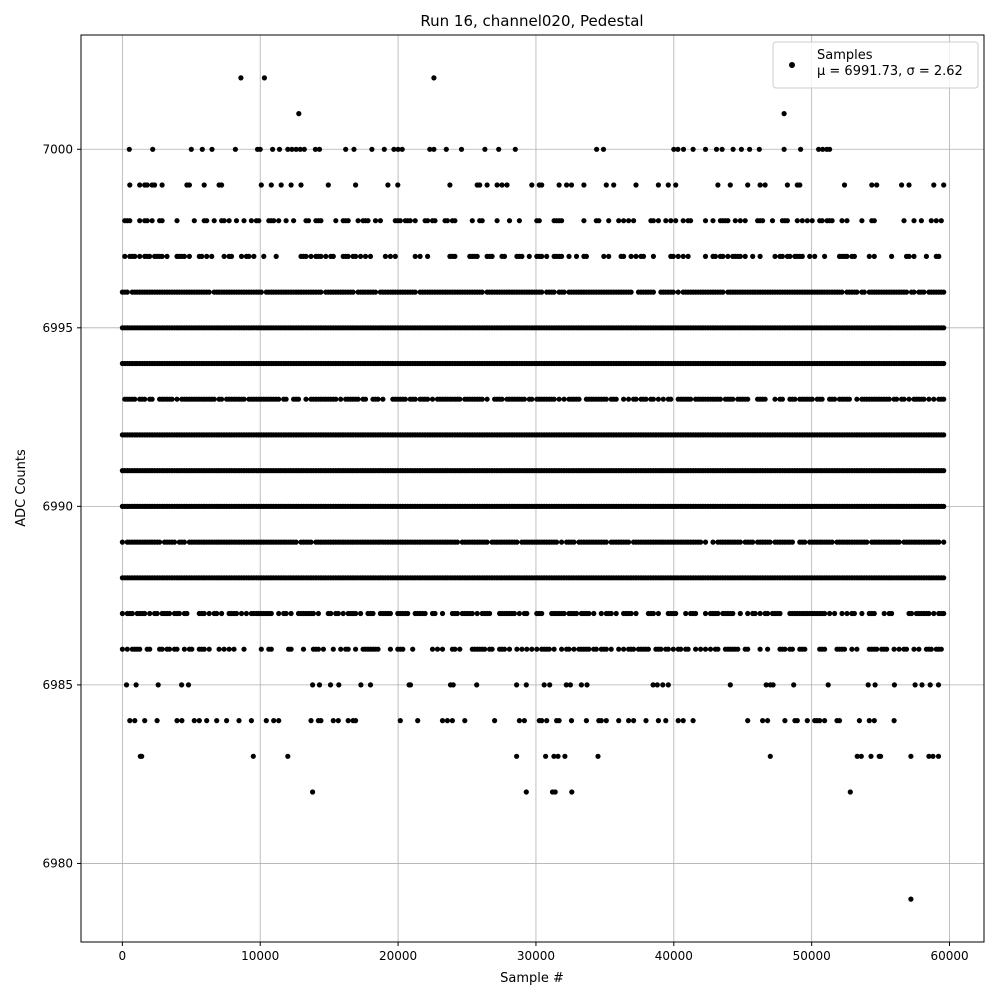 The image size is (1000, 1000). Describe the element at coordinates (532, 978) in the screenshot. I see `x-axis-label: Sample #` at that location.